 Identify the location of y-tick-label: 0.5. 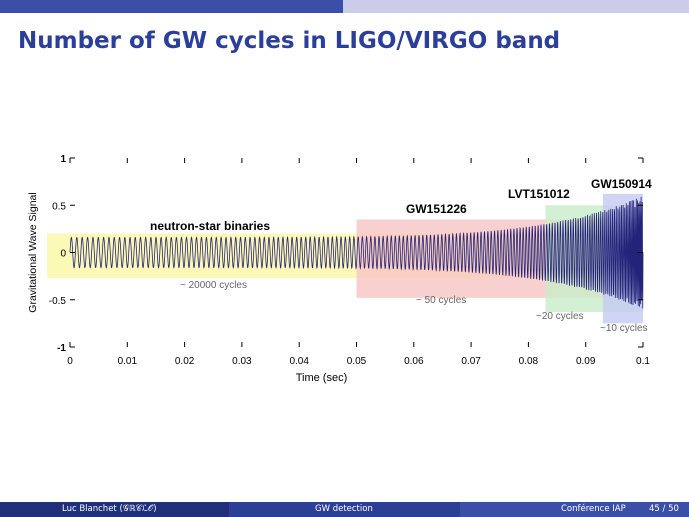
(59, 206).